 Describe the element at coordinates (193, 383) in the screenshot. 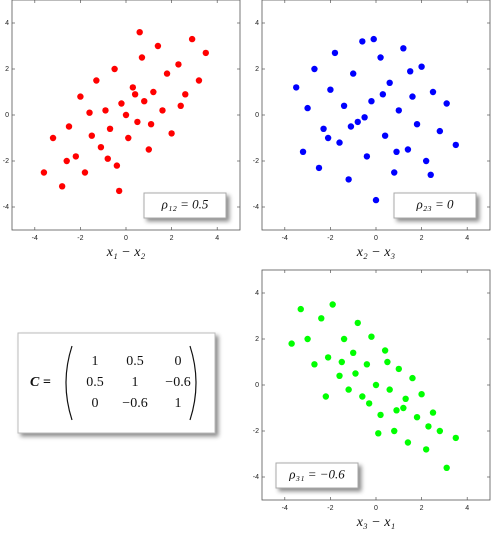

I see `right-paren` at that location.